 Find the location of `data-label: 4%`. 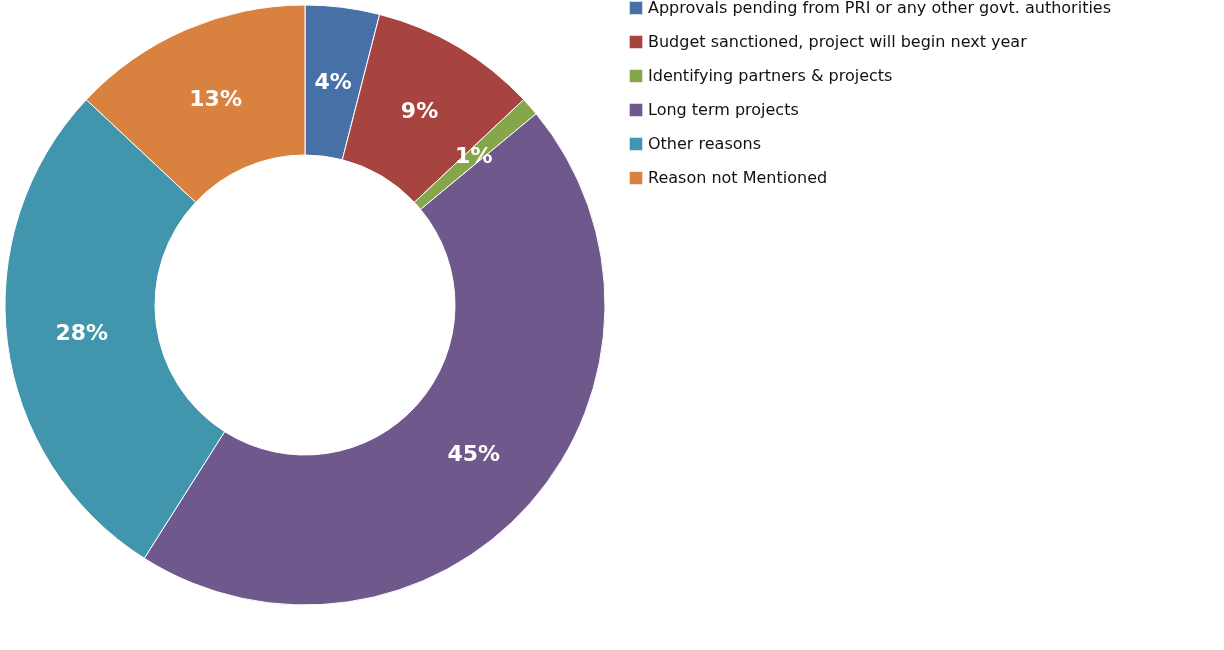

data-label: 4% is located at coordinates (333, 81).